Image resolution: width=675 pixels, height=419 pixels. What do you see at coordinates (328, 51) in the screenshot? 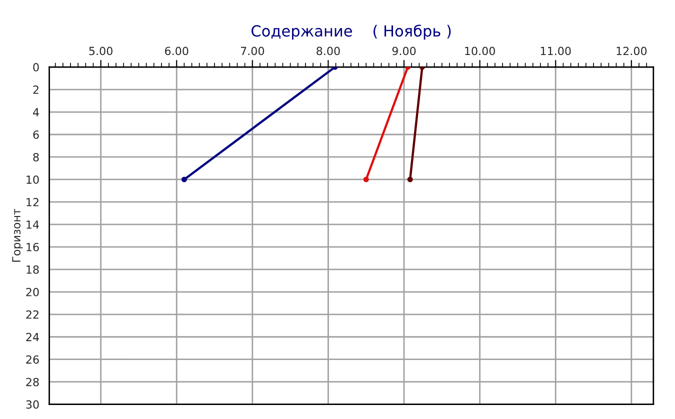
I see `x-tick-label: 8.00` at bounding box center [328, 51].